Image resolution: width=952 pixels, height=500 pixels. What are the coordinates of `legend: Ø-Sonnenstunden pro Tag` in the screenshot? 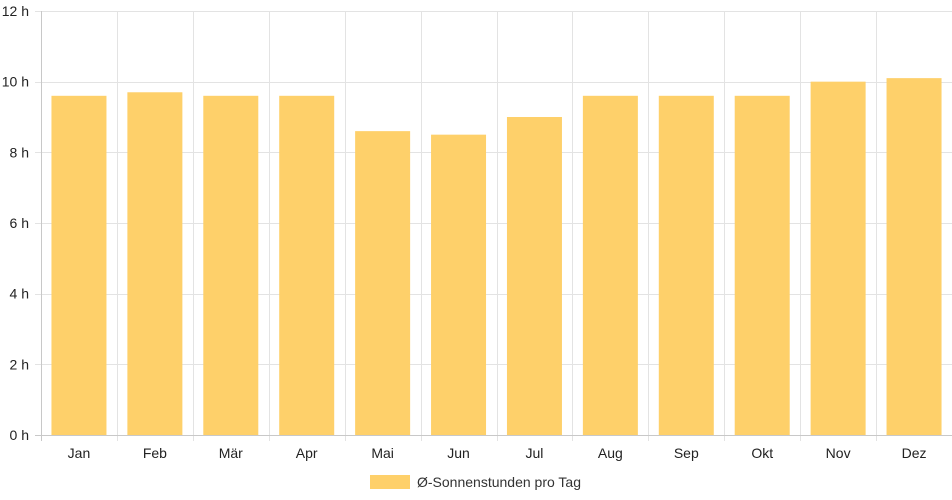 It's located at (475, 482).